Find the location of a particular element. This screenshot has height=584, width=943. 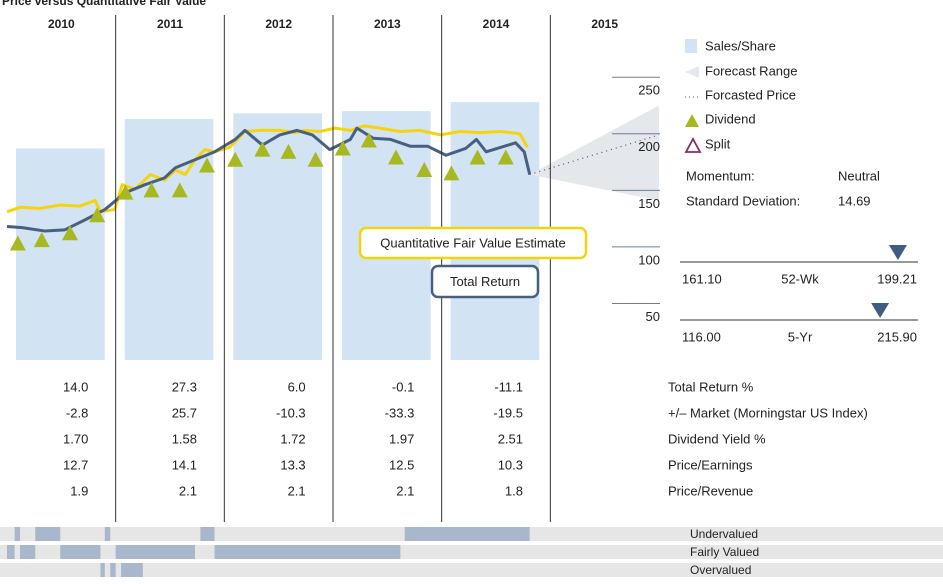

legend-label: Dividend is located at coordinates (730, 118).